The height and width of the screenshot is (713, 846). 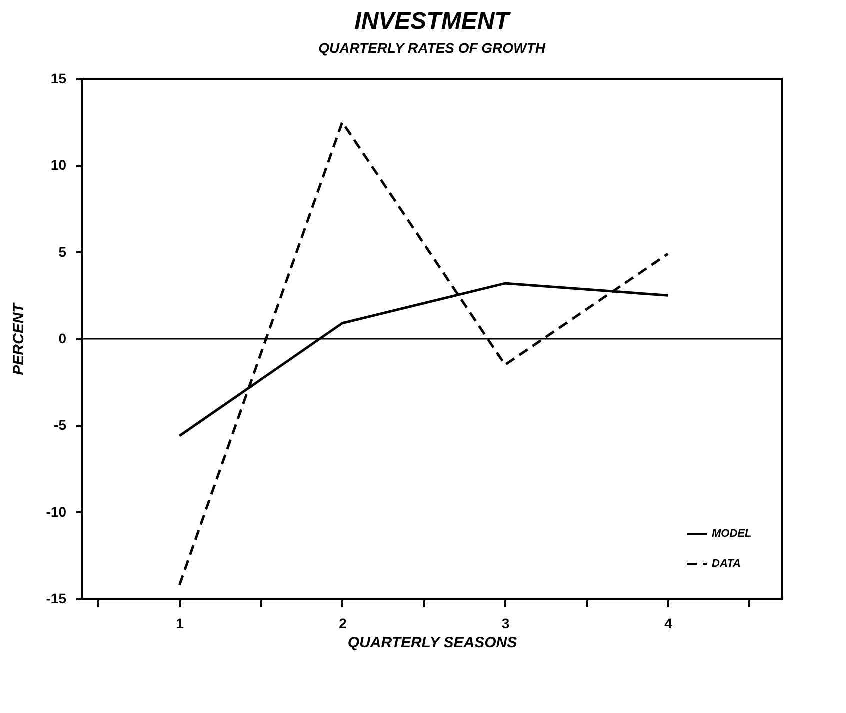 I want to click on chart-title: INVESTMENT, so click(x=433, y=21).